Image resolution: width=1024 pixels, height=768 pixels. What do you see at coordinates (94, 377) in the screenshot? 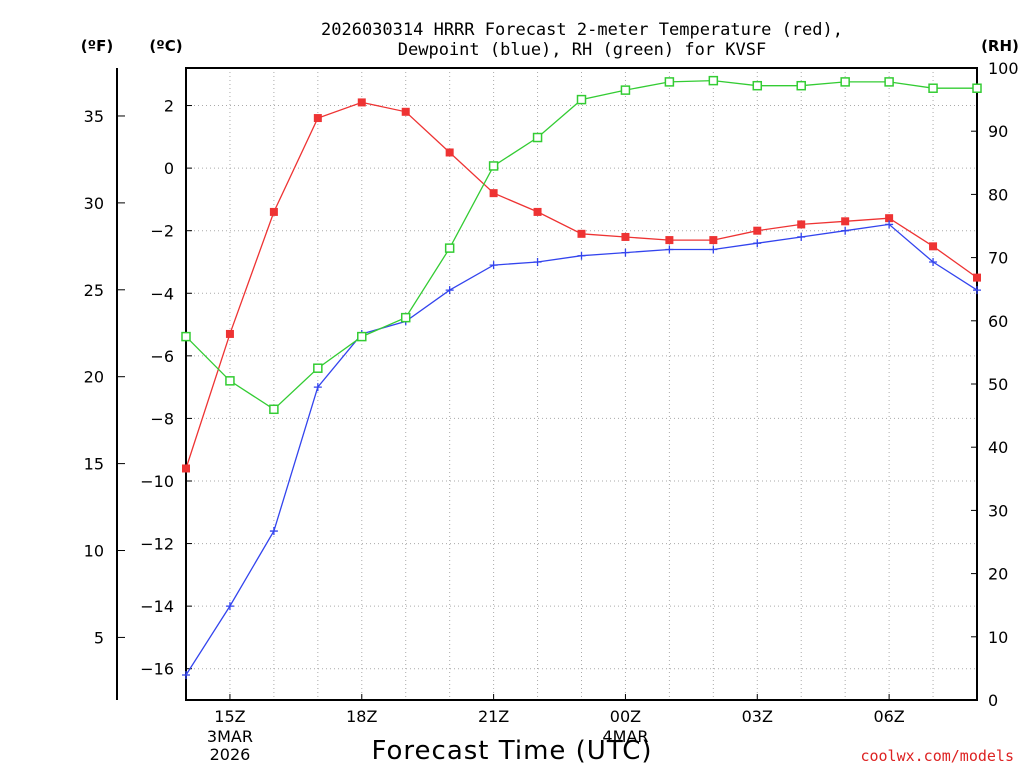
I see `fahrenheit-tick-label: 20` at bounding box center [94, 377].